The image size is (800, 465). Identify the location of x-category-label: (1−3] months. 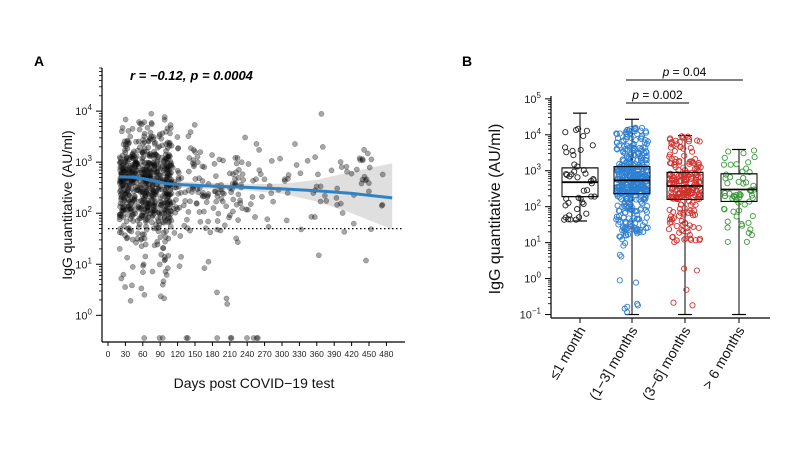
(613, 363).